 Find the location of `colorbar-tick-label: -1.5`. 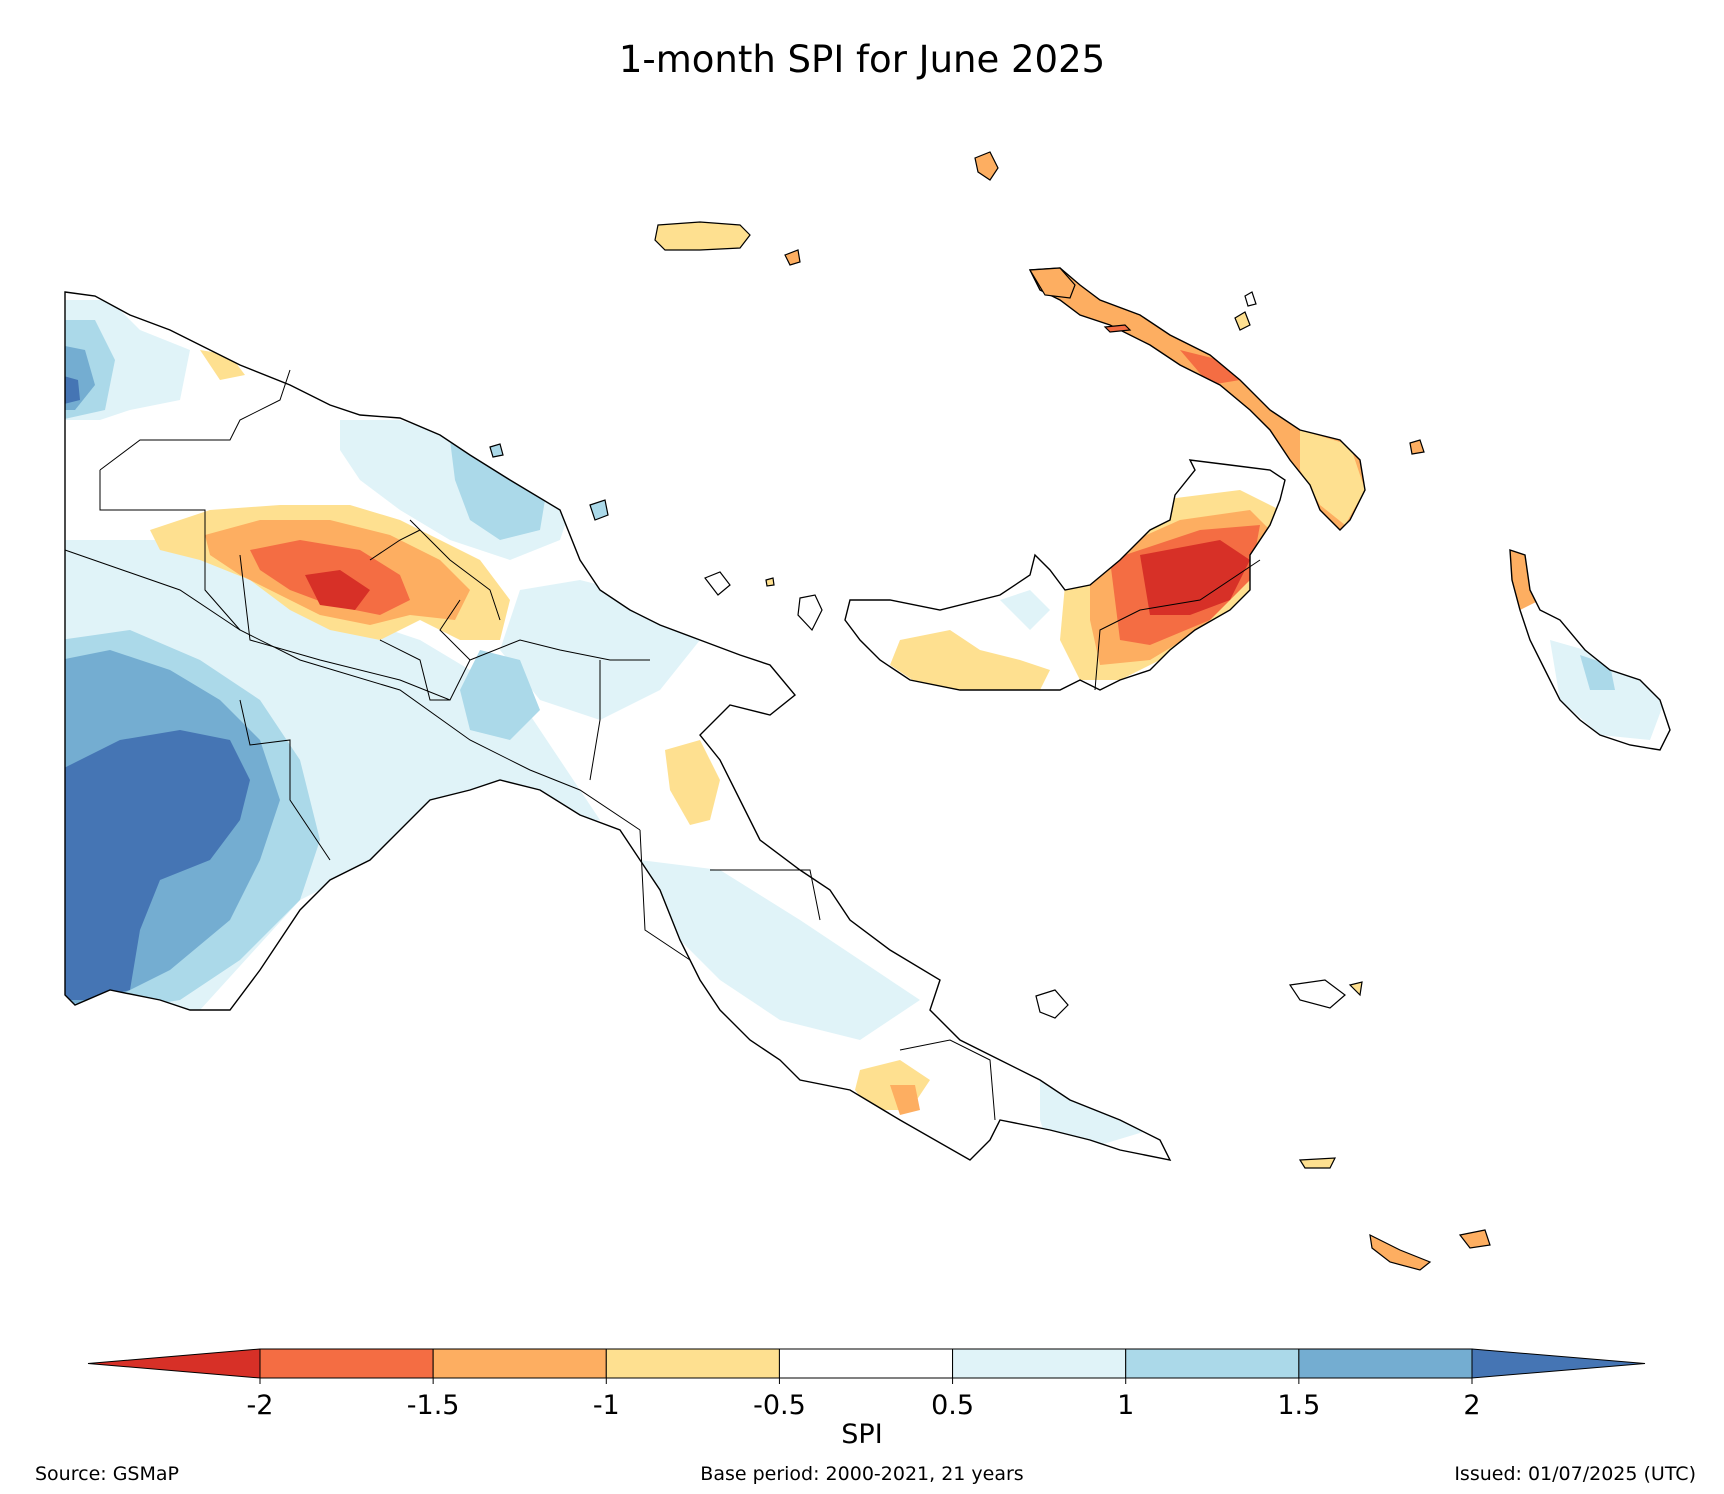

colorbar-tick-label: -1.5 is located at coordinates (433, 1405).